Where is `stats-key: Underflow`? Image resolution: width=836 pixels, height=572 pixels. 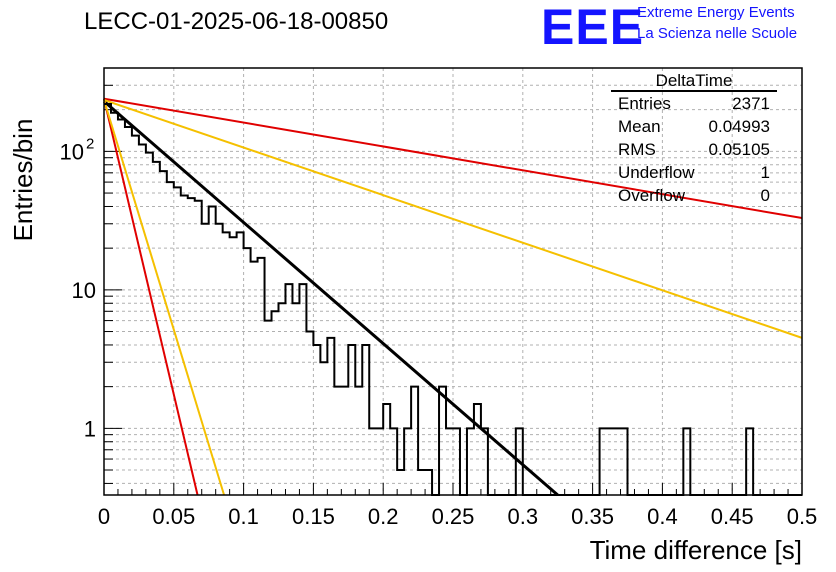 stats-key: Underflow is located at coordinates (656, 172).